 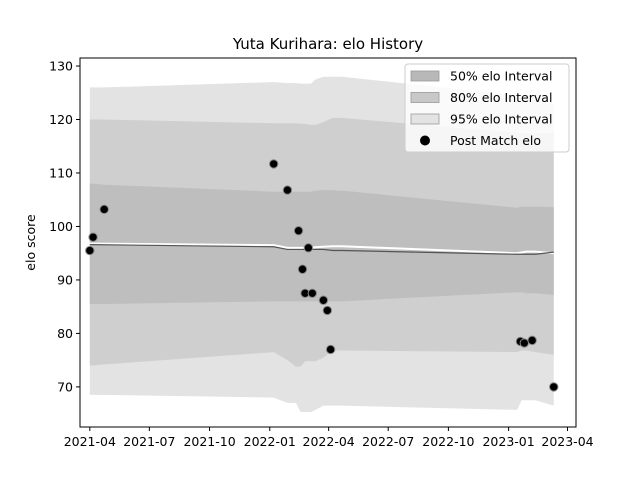 I want to click on x-tick-label: 2021-04, so click(x=90, y=441).